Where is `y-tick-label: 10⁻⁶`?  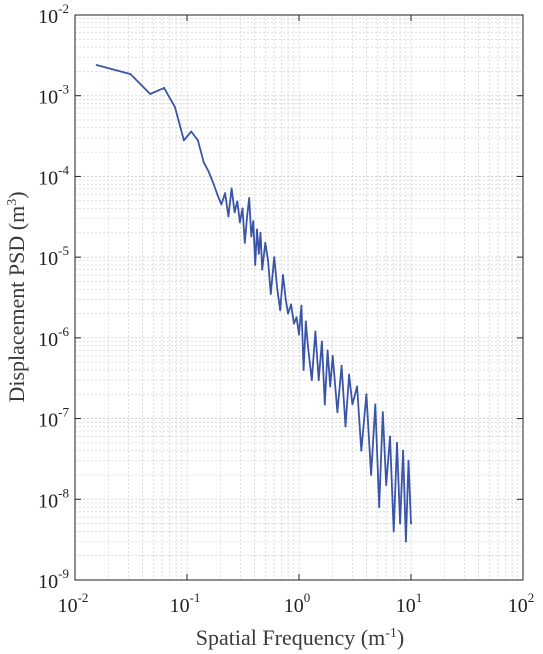 y-tick-label: 10⁻⁶ is located at coordinates (53, 337).